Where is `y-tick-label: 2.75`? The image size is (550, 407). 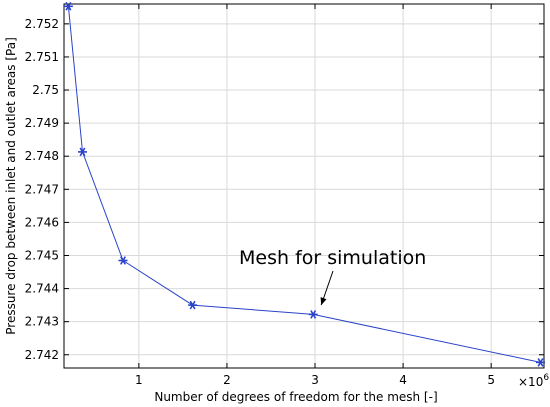
y-tick-label: 2.75 is located at coordinates (45, 90).